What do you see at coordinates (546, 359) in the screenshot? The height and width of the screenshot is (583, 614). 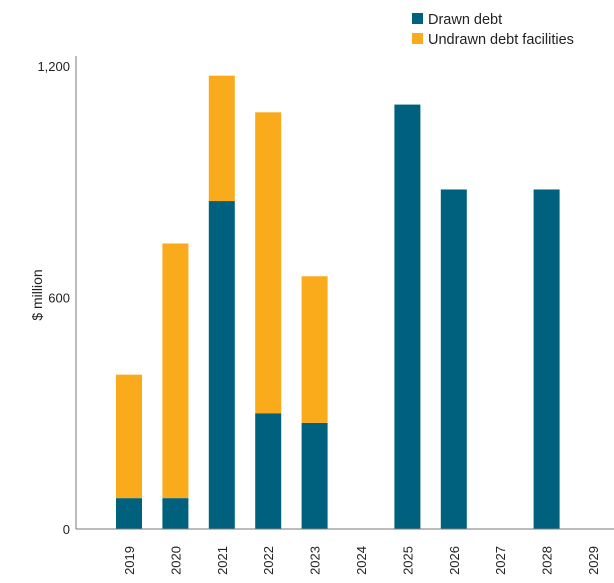 I see `drawn-debt-bar-2028` at bounding box center [546, 359].